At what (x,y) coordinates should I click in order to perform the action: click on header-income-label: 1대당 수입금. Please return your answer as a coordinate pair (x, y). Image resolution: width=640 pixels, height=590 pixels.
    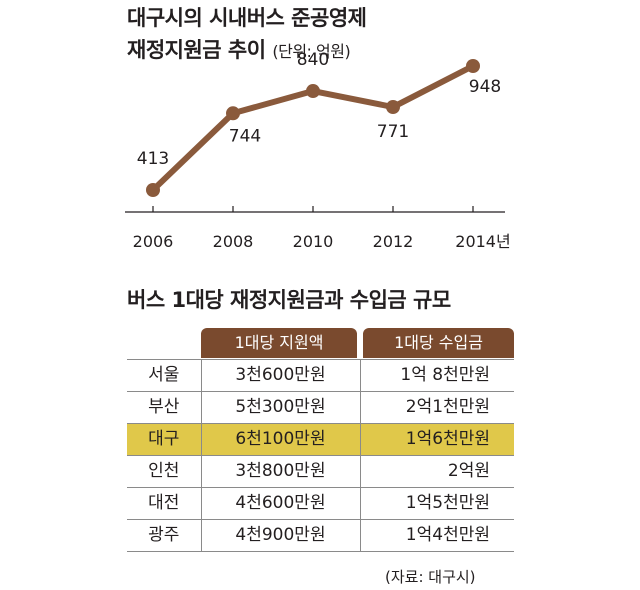
    Looking at the image, I should click on (438, 343).